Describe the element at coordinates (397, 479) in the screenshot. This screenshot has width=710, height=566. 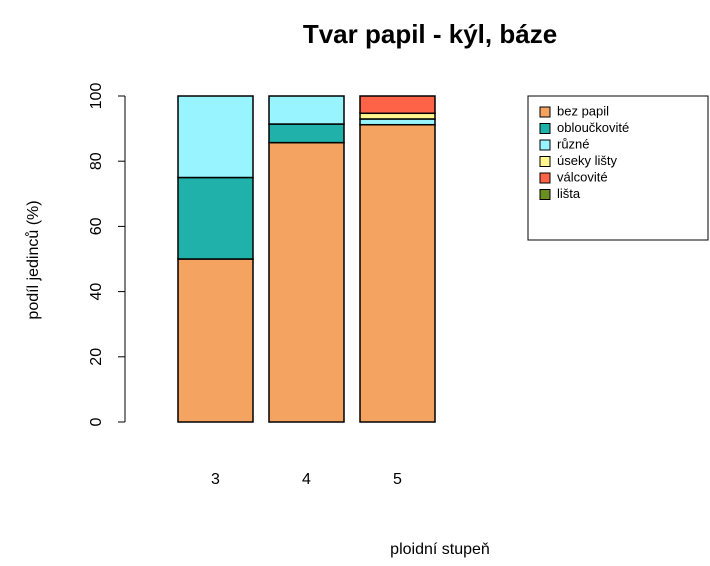
I see `x-tick-label: 5` at that location.